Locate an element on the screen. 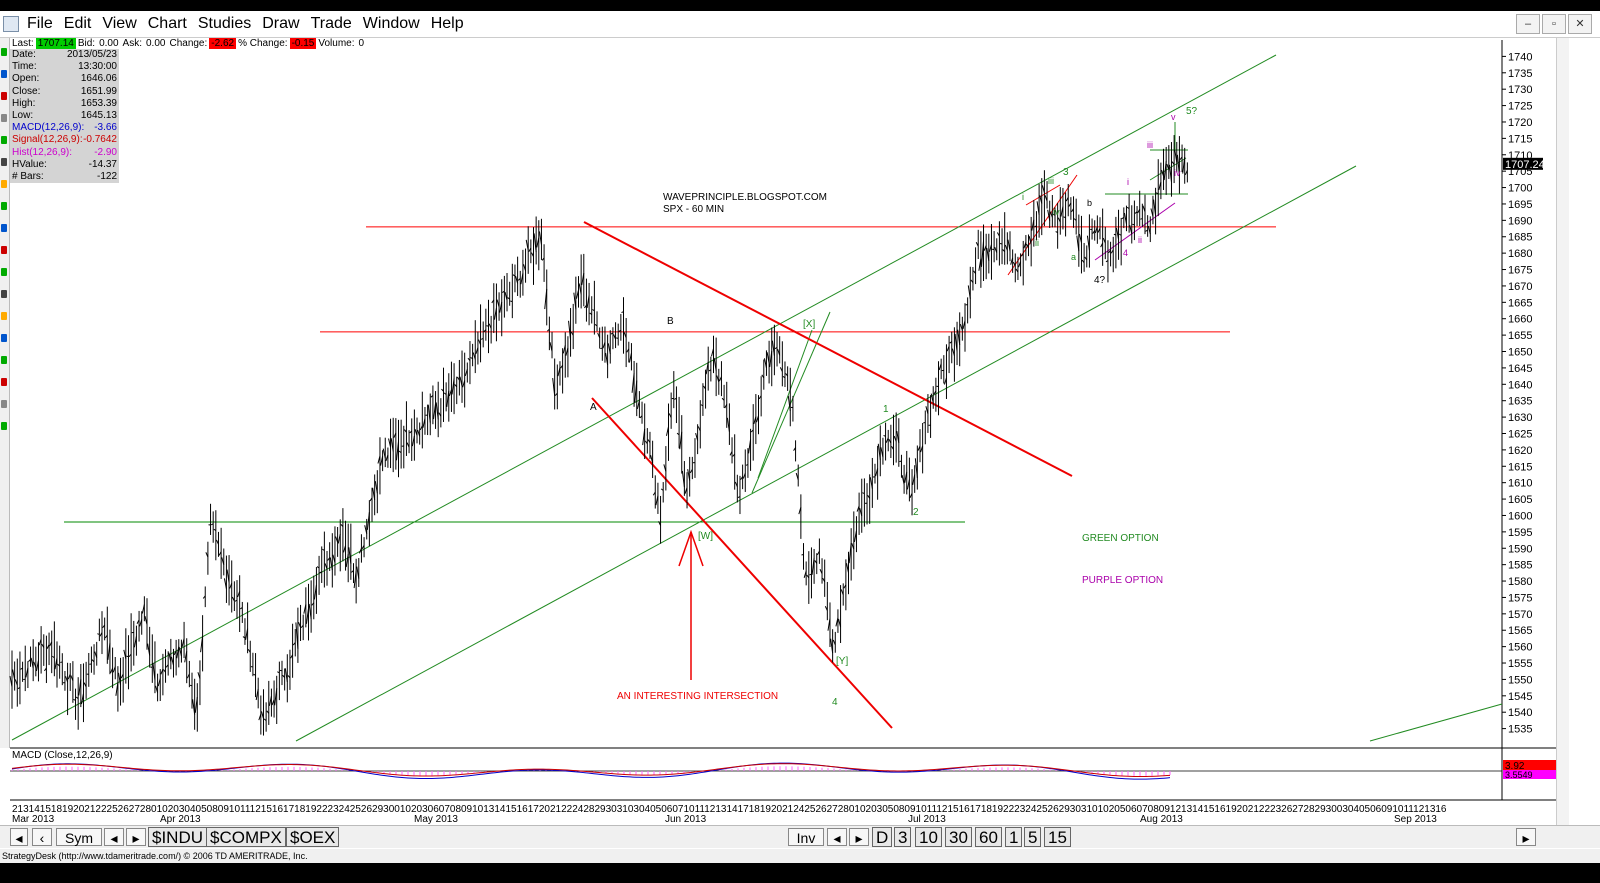 The height and width of the screenshot is (883, 1600). prev-icon: ‹ is located at coordinates (42, 837).